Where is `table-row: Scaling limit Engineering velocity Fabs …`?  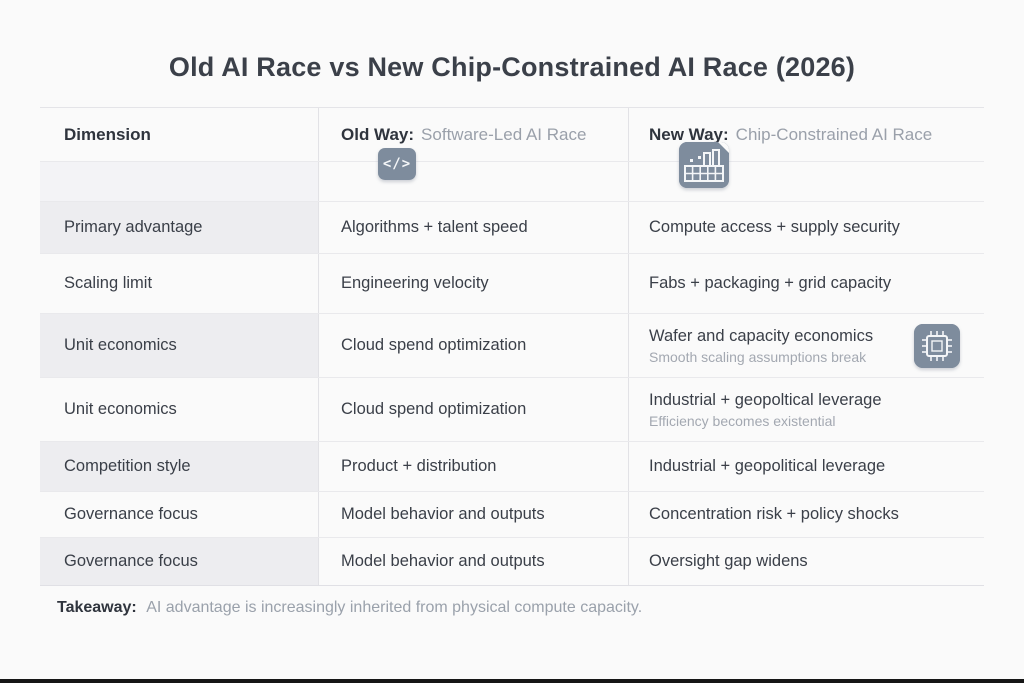 table-row: Scaling limit Engineering velocity Fabs … is located at coordinates (512, 284).